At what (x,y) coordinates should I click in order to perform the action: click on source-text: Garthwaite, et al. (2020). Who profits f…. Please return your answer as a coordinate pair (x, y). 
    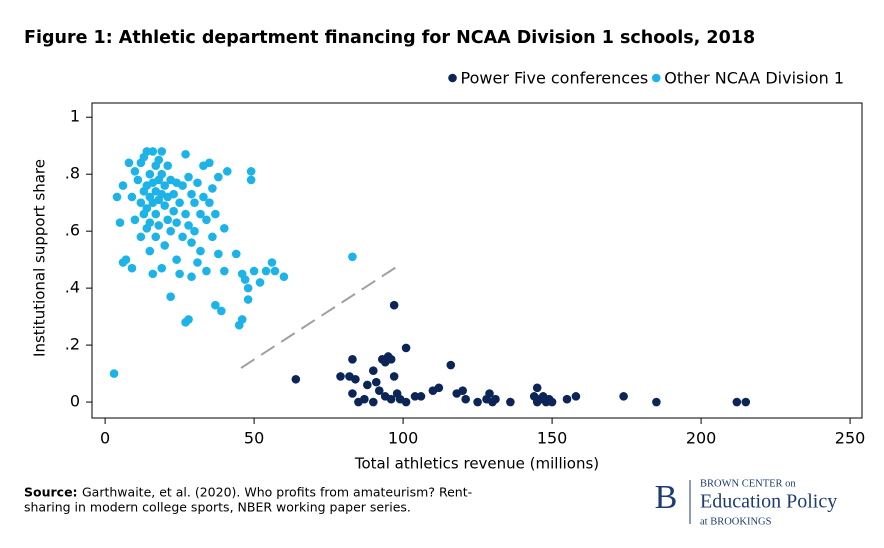
    Looking at the image, I should click on (277, 492).